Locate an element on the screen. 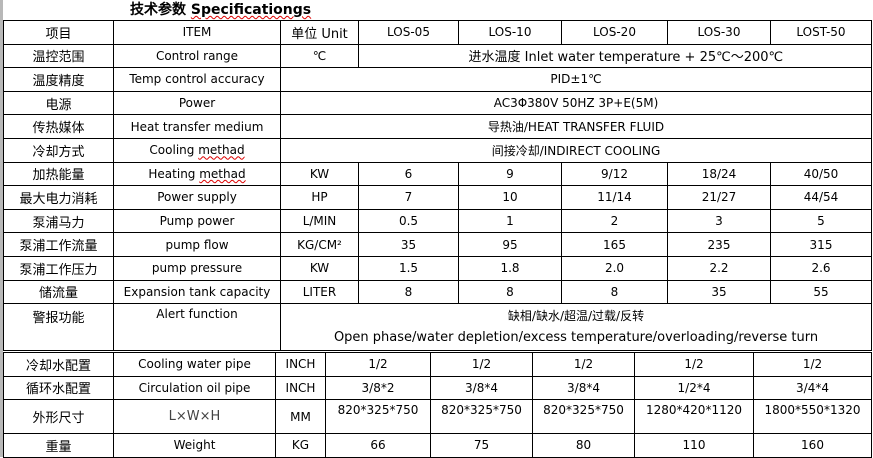  row-label-cn: 加热能量 is located at coordinates (58, 174).